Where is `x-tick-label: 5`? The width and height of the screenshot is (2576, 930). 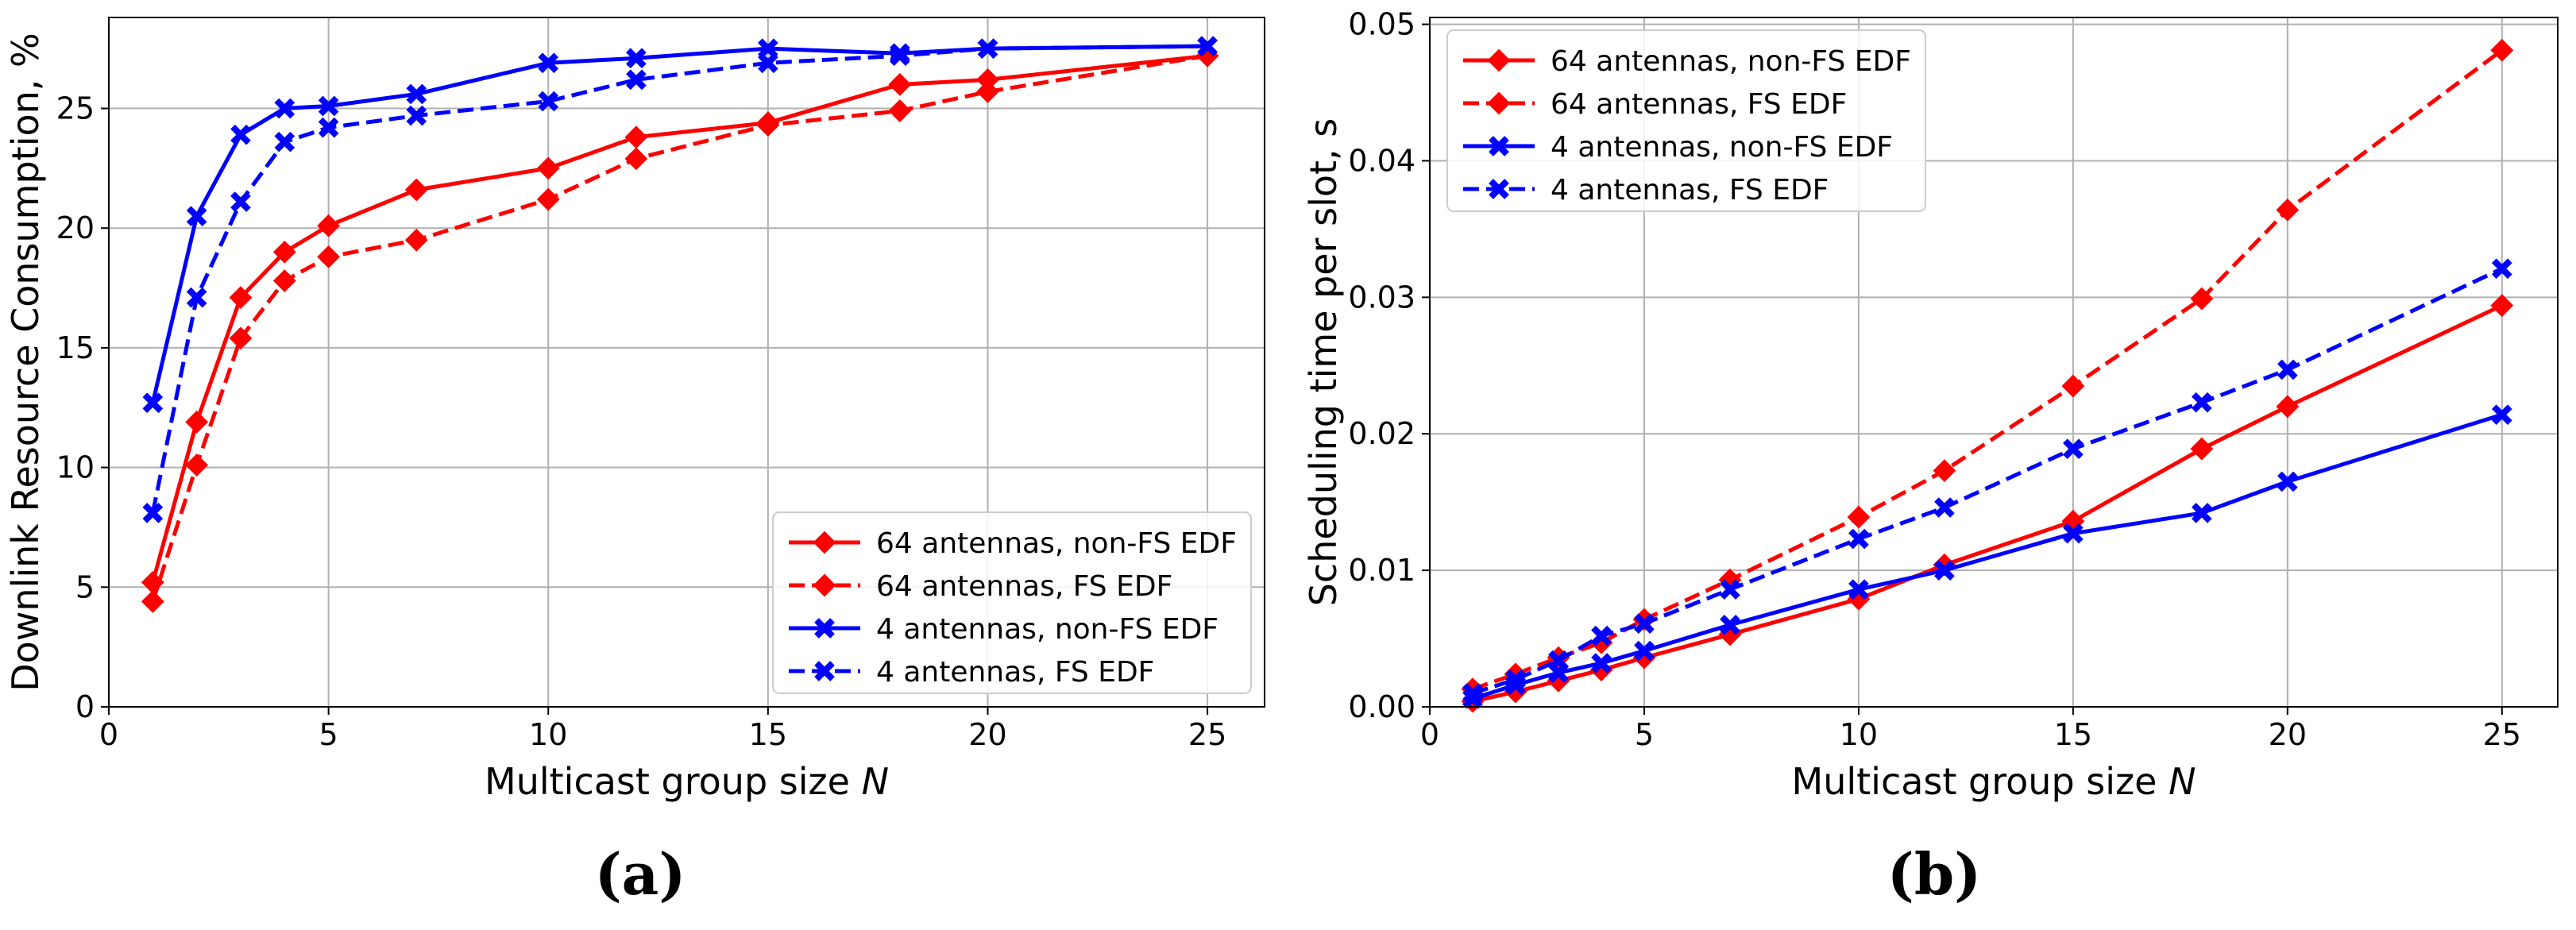 x-tick-label: 5 is located at coordinates (328, 734).